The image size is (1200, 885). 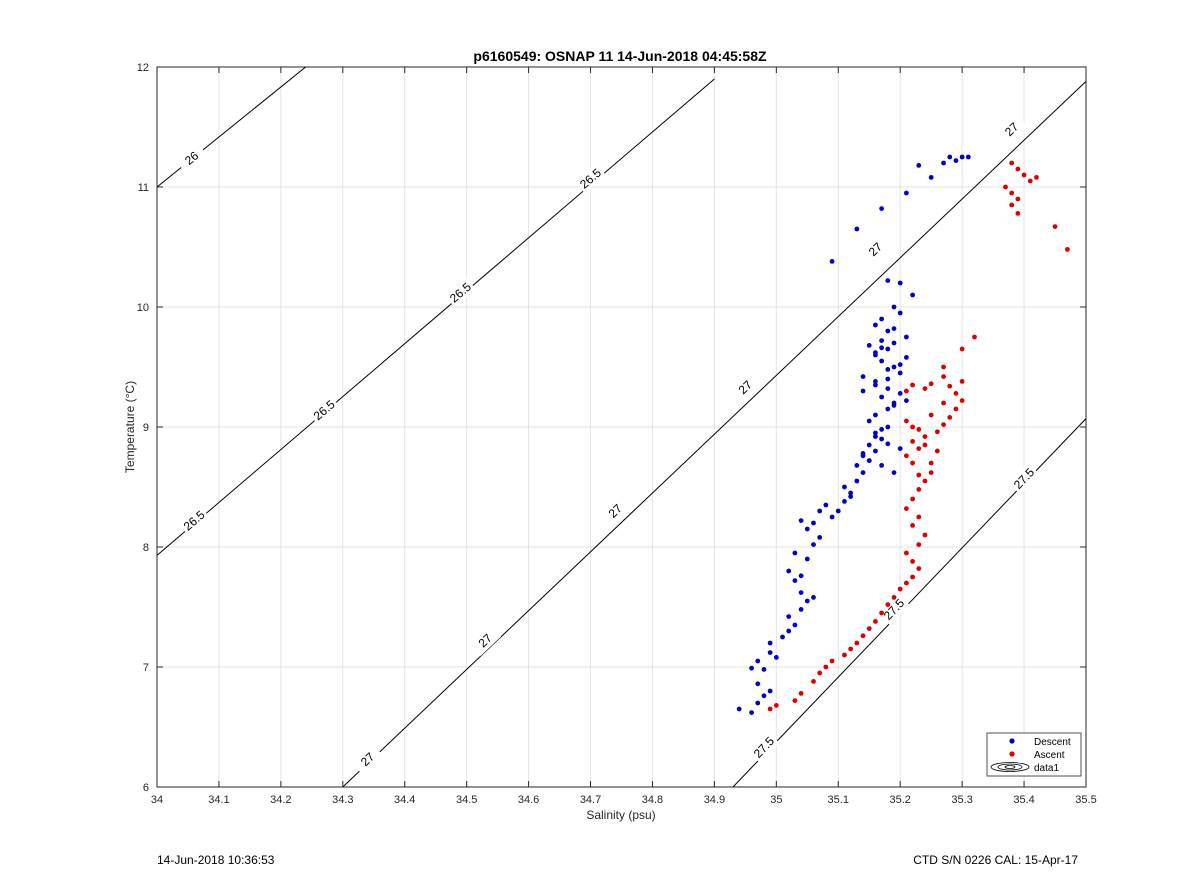 What do you see at coordinates (620, 56) in the screenshot?
I see `chart-title: p6160549: OSNAP 11 14-Jun-2018 04:45:58Z` at bounding box center [620, 56].